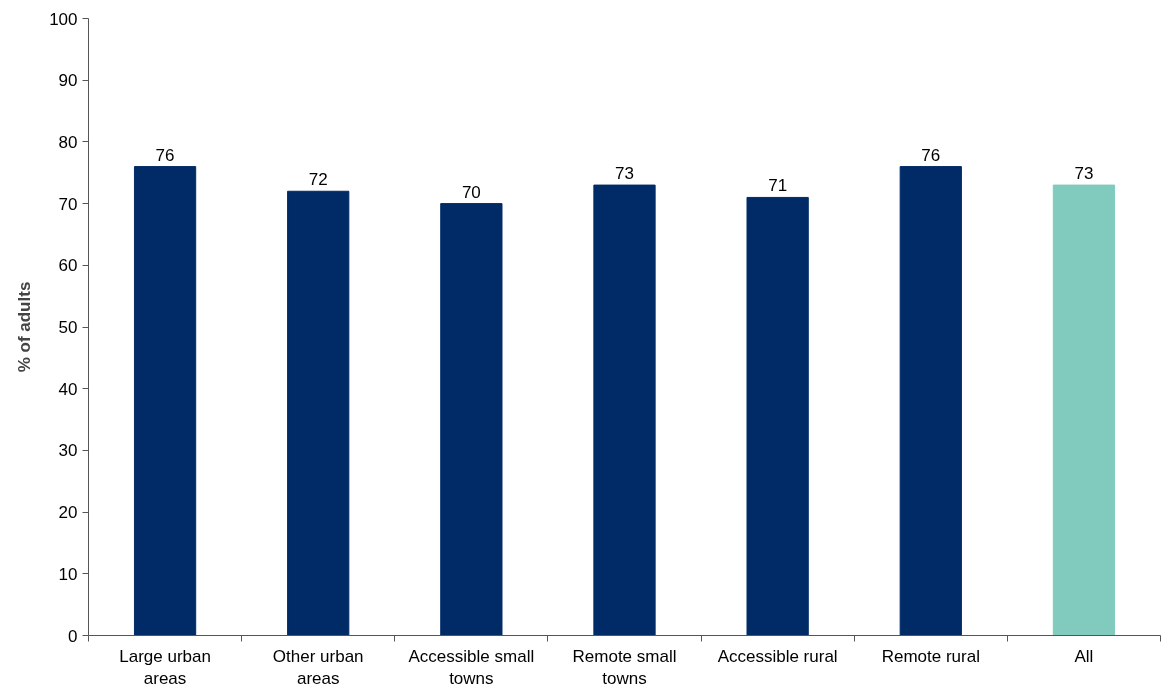 The image size is (1166, 695). I want to click on x-tick-label: Remote small towns, so click(624, 667).